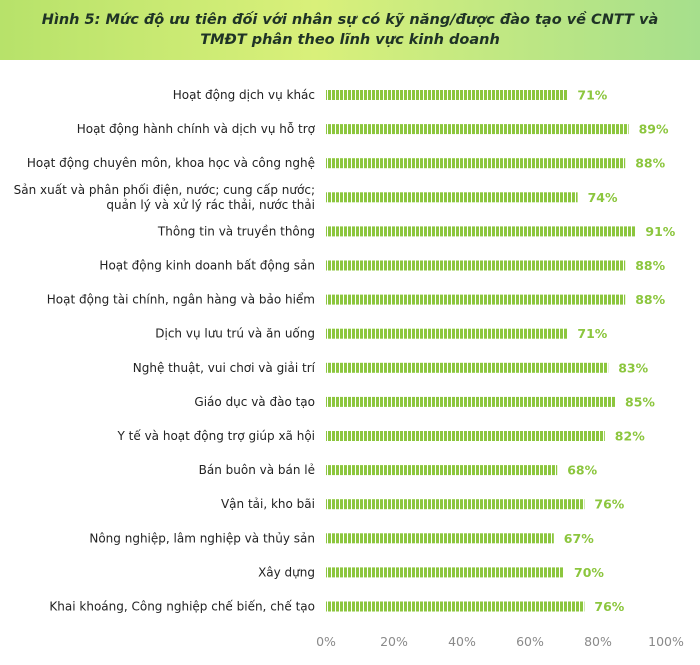 Image resolution: width=700 pixels, height=665 pixels. I want to click on category-label: Thông tin và truyền thông, so click(236, 231).